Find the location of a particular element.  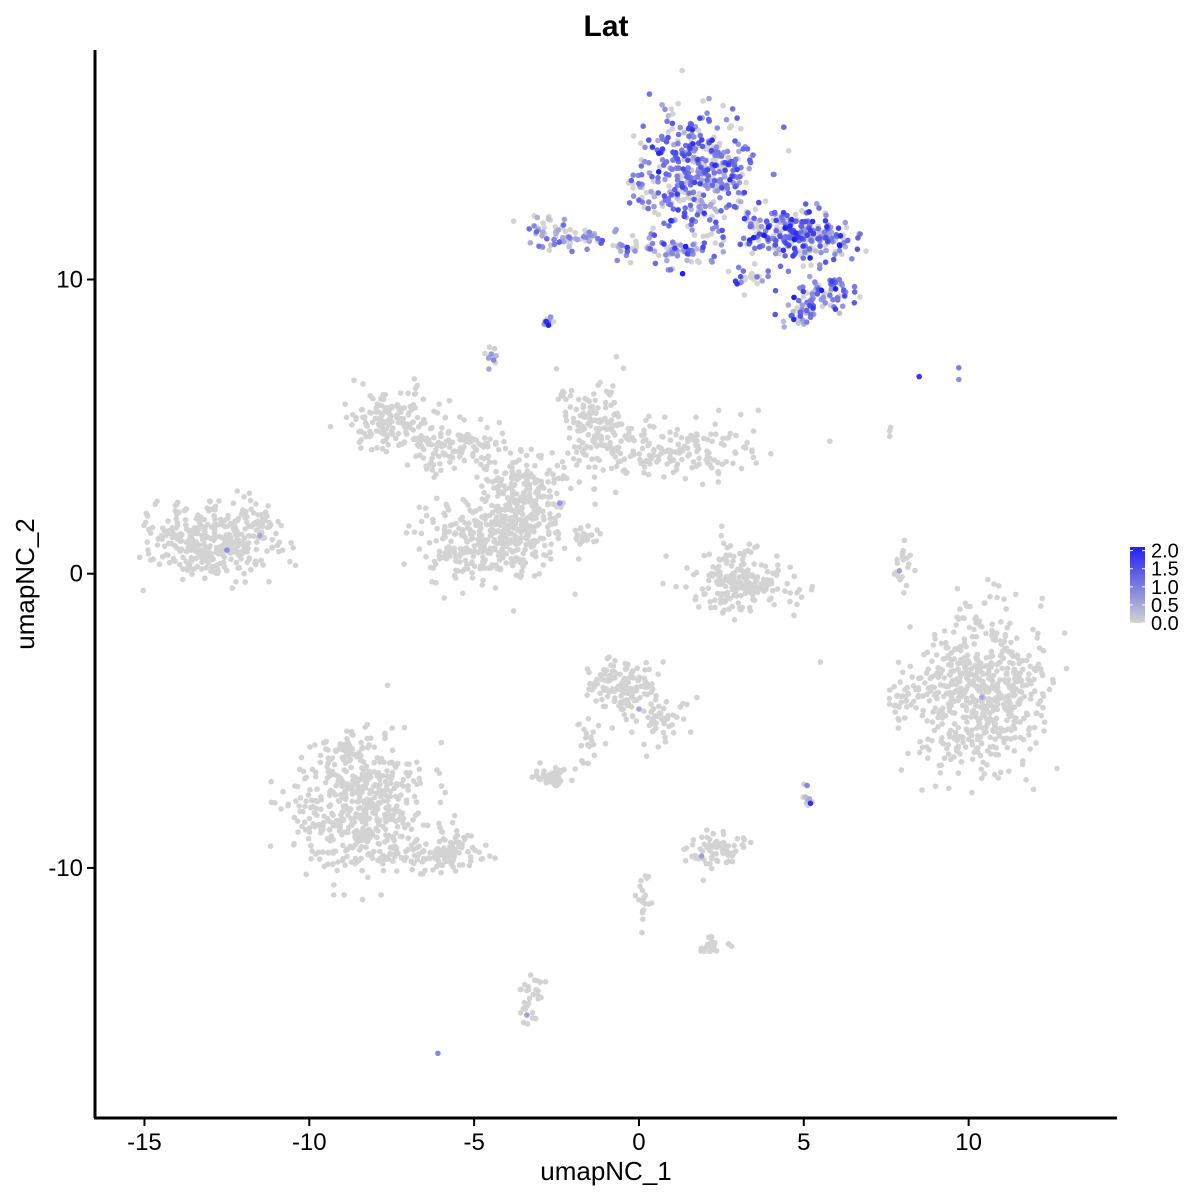

y-axis-label: umapNC_2 is located at coordinates (25, 584).